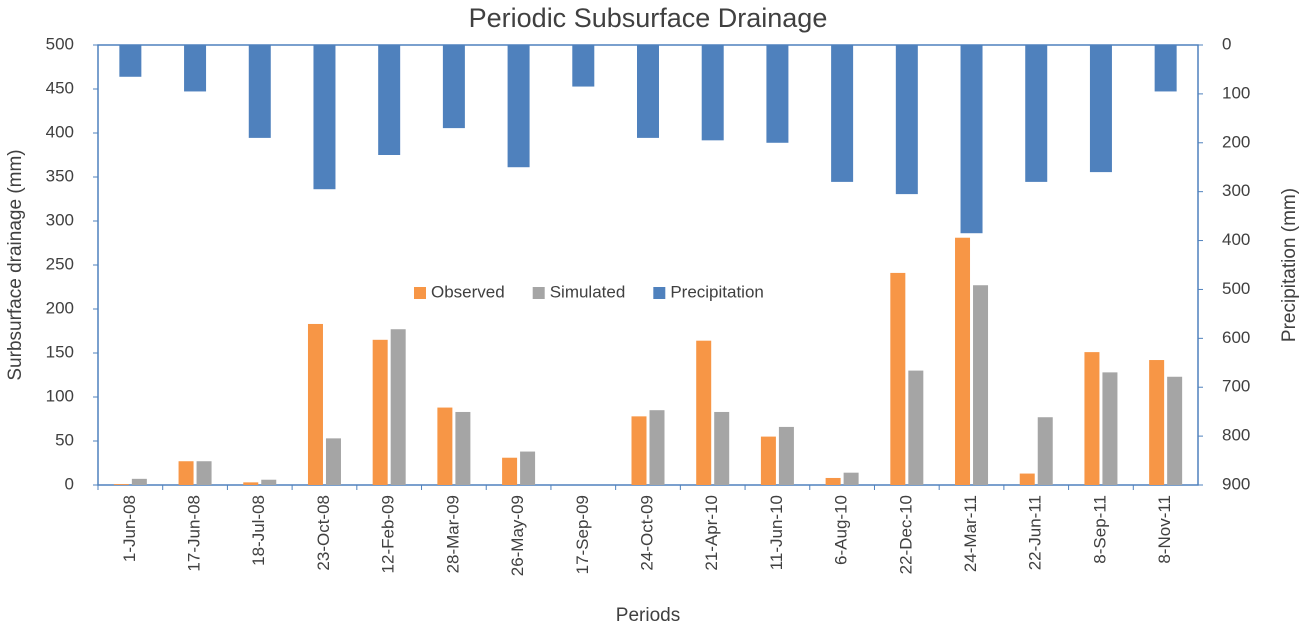  What do you see at coordinates (517, 535) in the screenshot?
I see `x-tick-label: 26-May-09` at bounding box center [517, 535].